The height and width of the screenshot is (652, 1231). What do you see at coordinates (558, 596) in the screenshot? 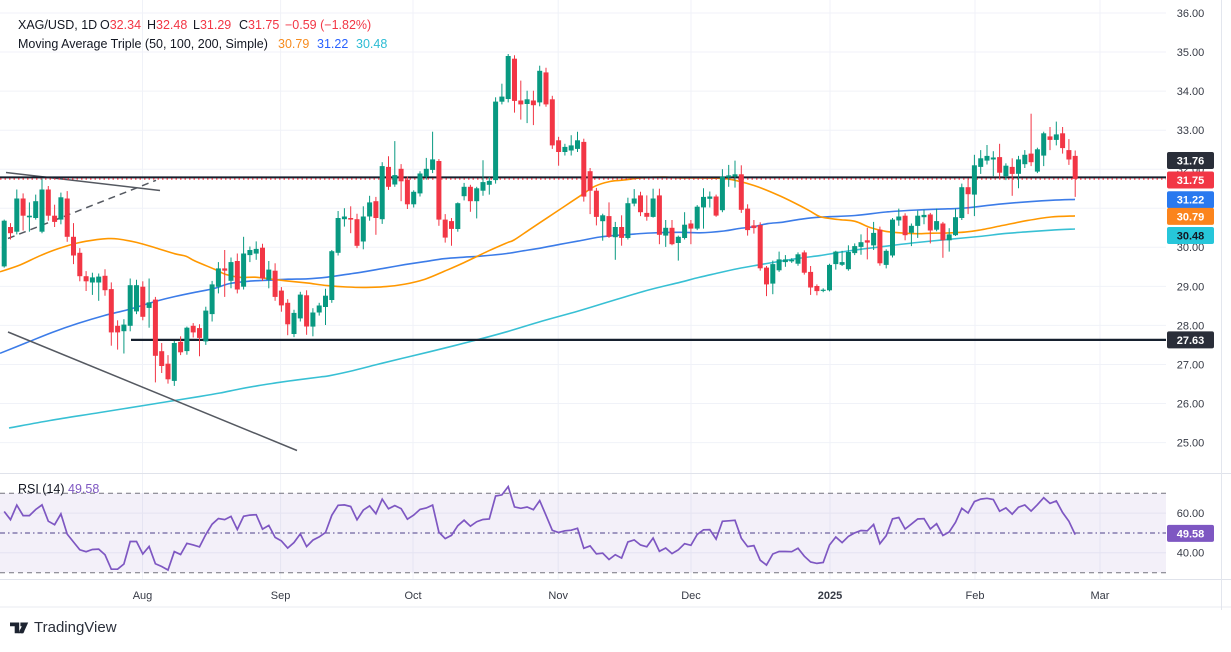
I see `svg-text: Nov` at bounding box center [558, 596].